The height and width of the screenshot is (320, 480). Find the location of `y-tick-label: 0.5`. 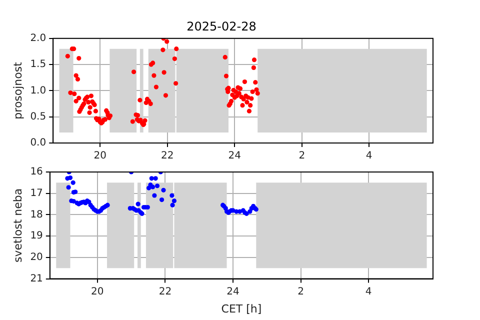

y-tick-label: 0.5 is located at coordinates (38, 116).